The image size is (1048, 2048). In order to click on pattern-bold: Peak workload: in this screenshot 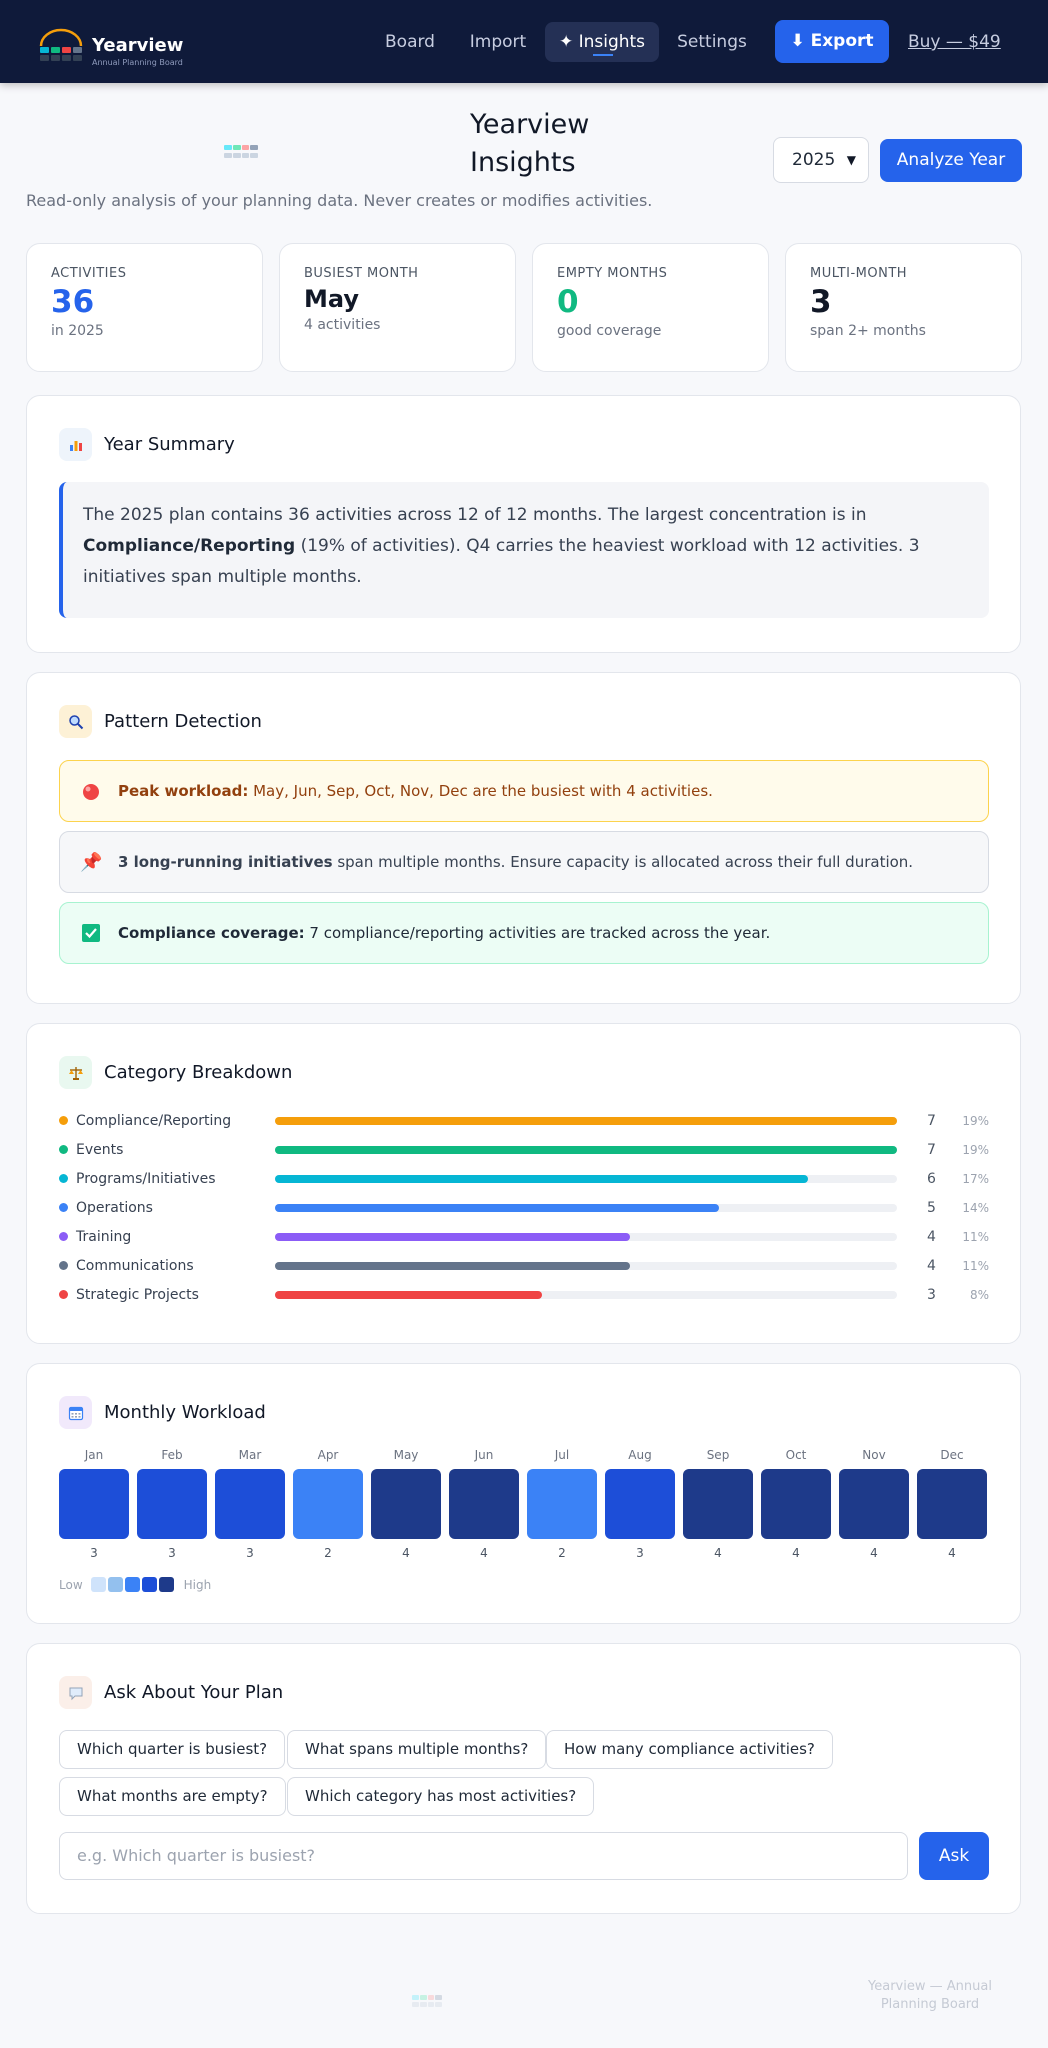, I will do `click(183, 791)`.